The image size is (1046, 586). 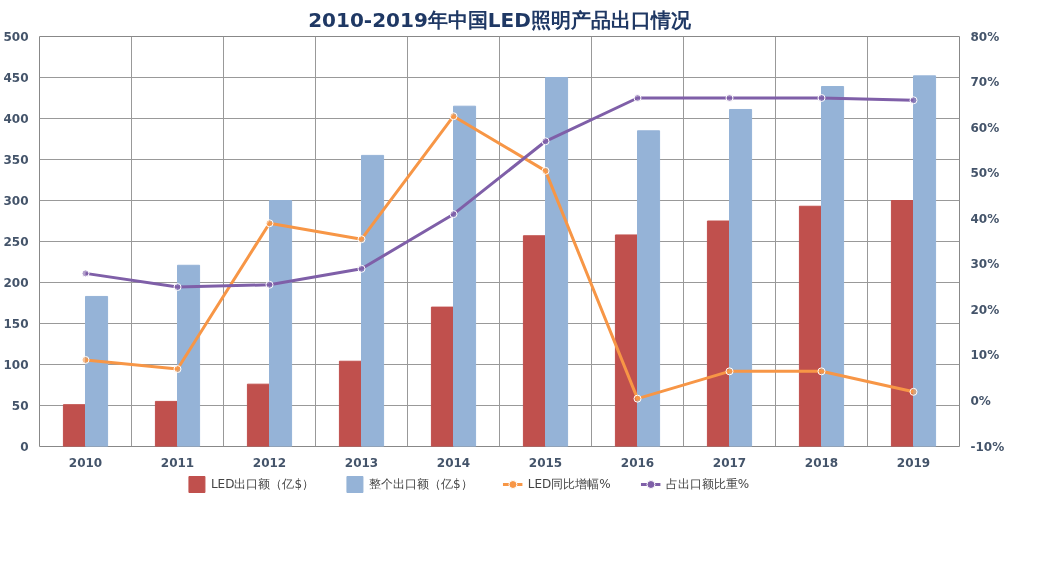 I want to click on y2-tick-label: 30%, so click(x=985, y=264).